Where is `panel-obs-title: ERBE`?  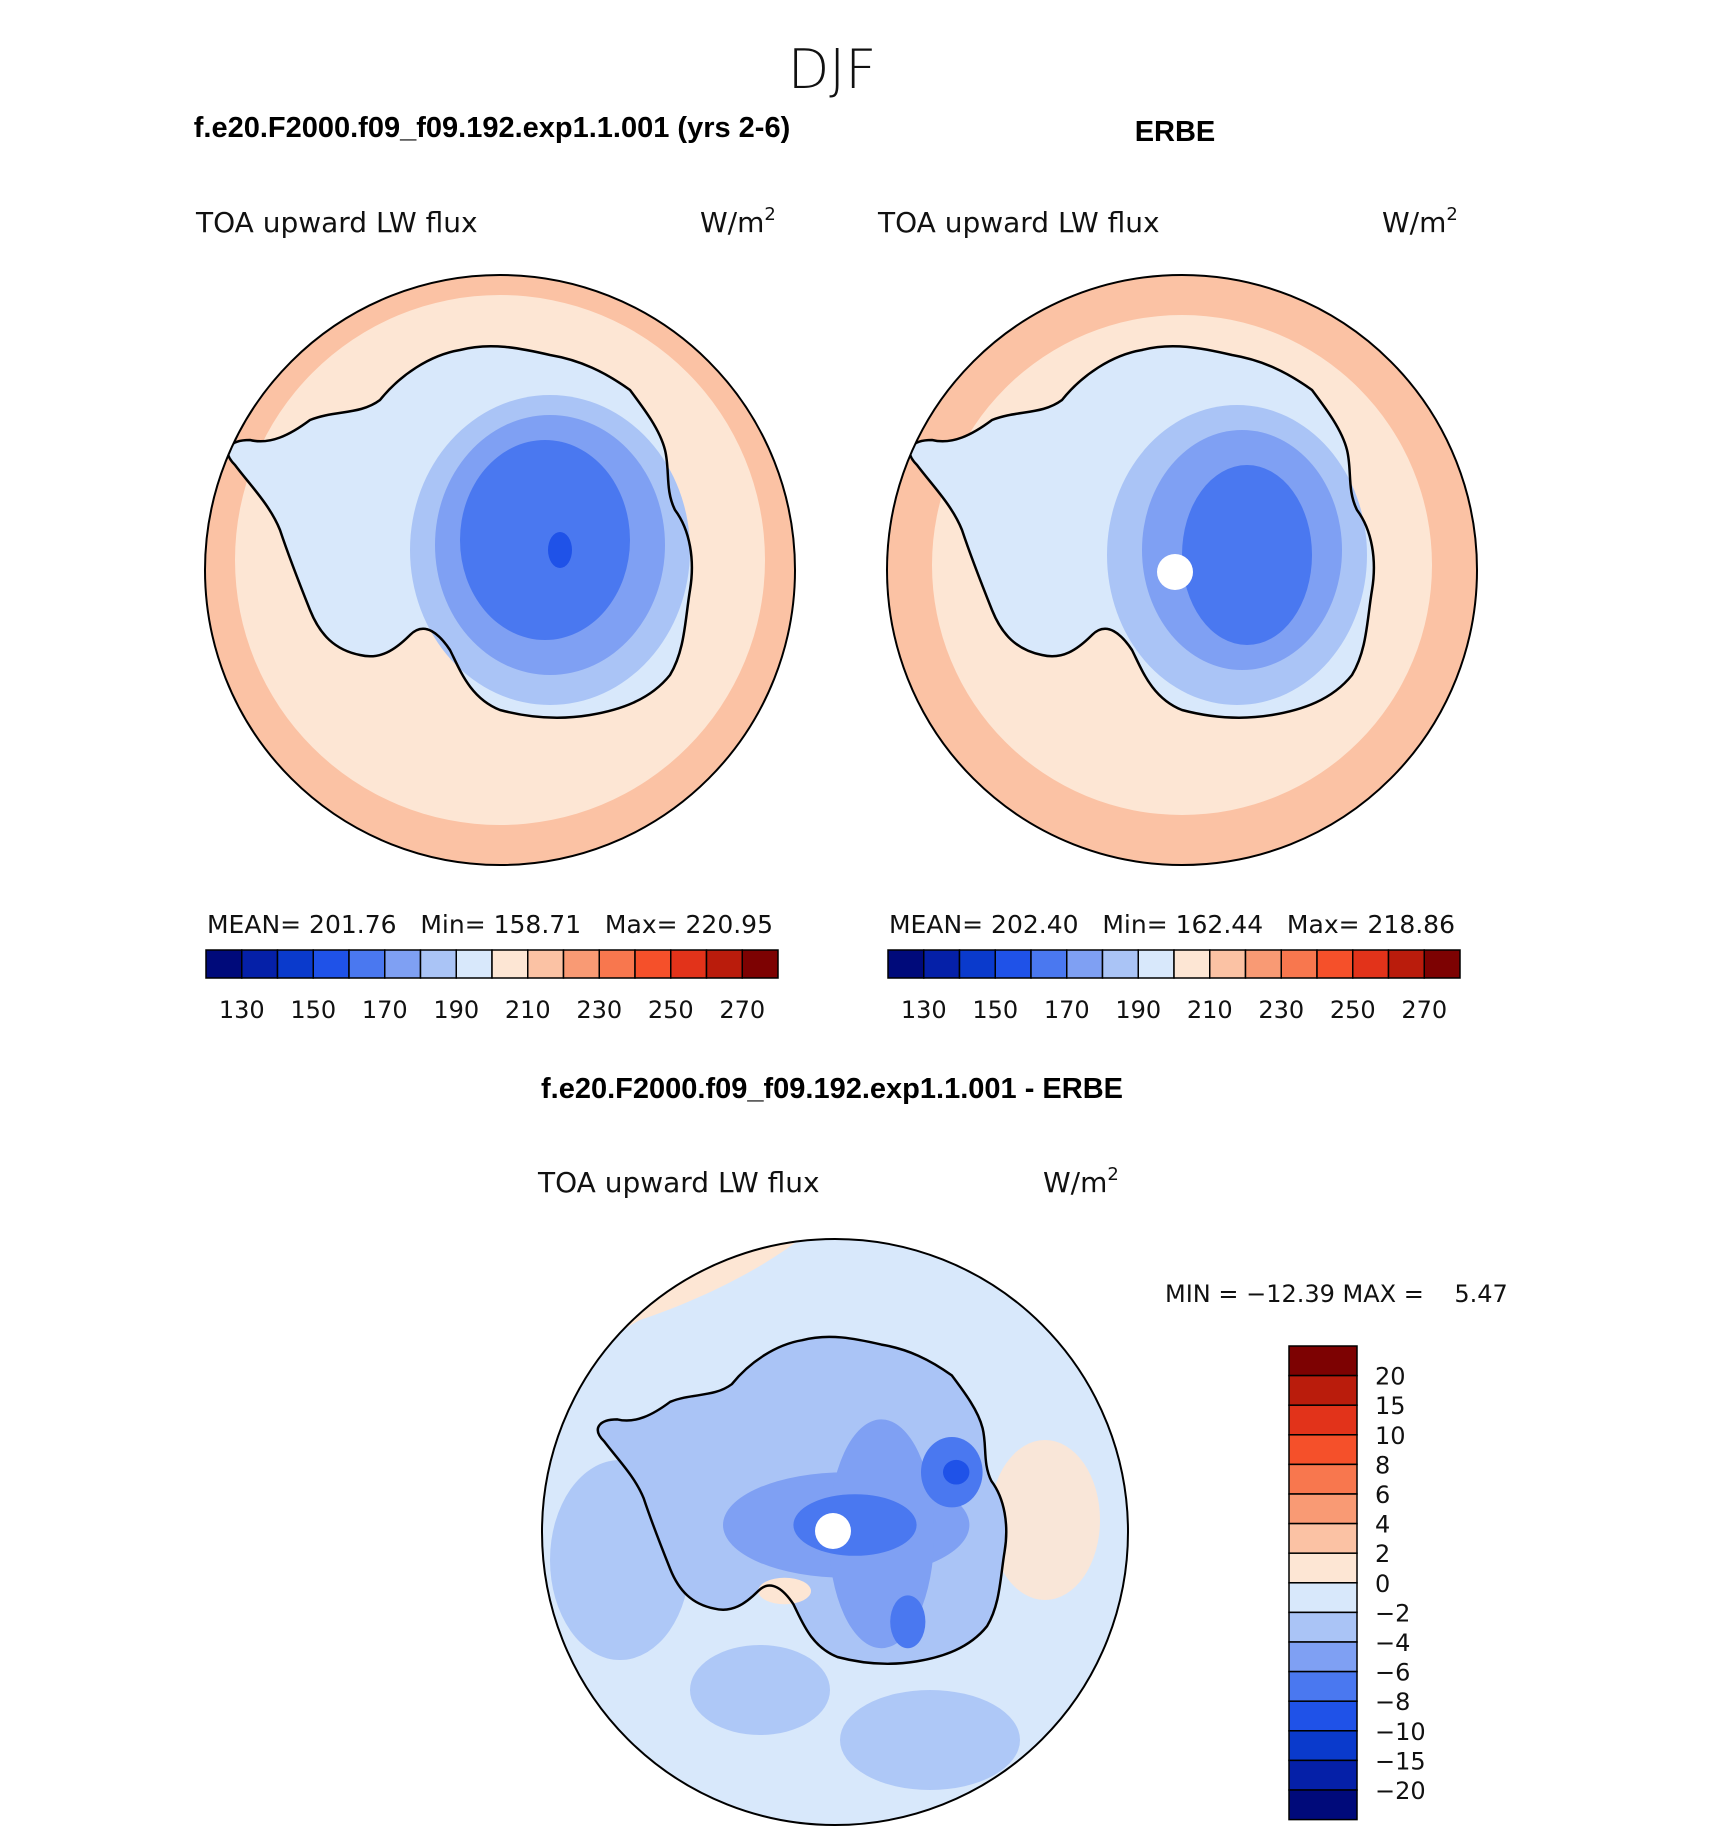
panel-obs-title: ERBE is located at coordinates (1175, 132).